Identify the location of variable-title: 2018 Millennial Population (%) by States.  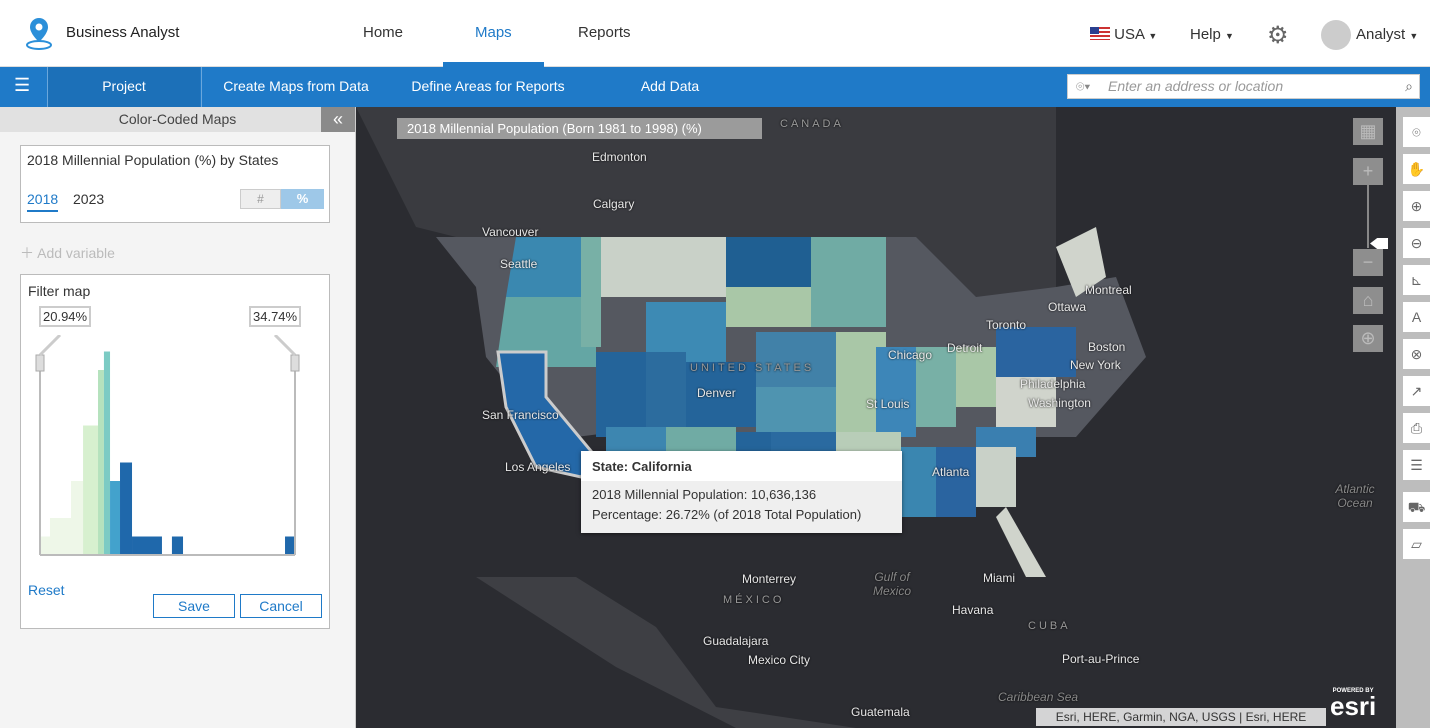
(153, 160).